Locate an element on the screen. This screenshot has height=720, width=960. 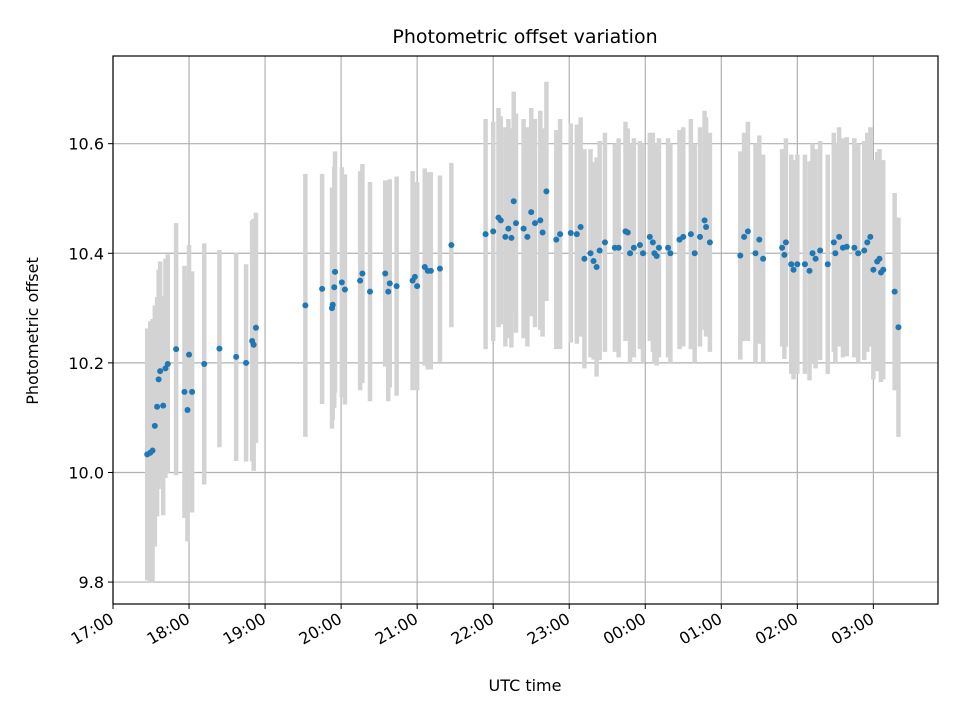
x-axis-label: UTC time is located at coordinates (525, 685).